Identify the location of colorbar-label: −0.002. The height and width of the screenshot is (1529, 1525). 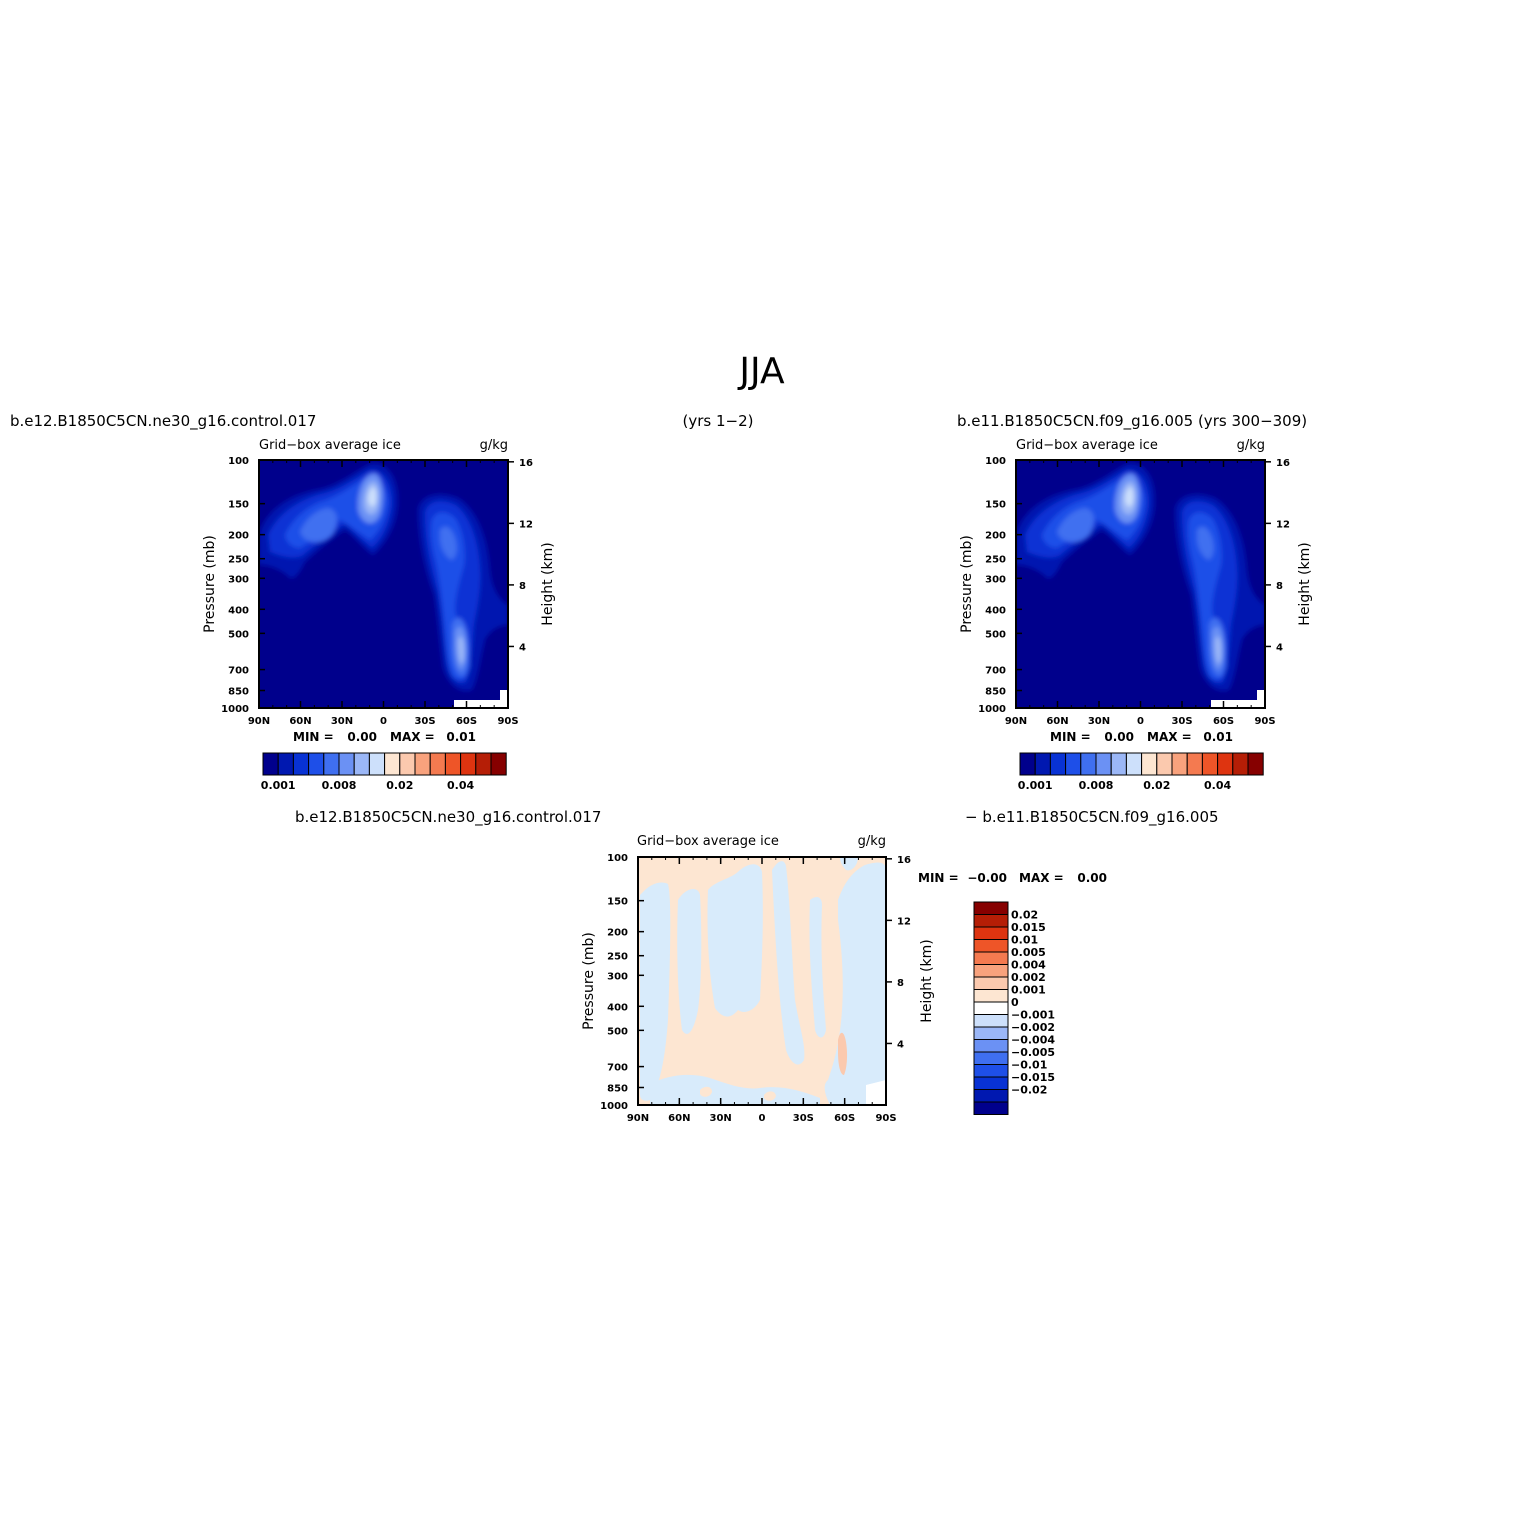
(1033, 1027).